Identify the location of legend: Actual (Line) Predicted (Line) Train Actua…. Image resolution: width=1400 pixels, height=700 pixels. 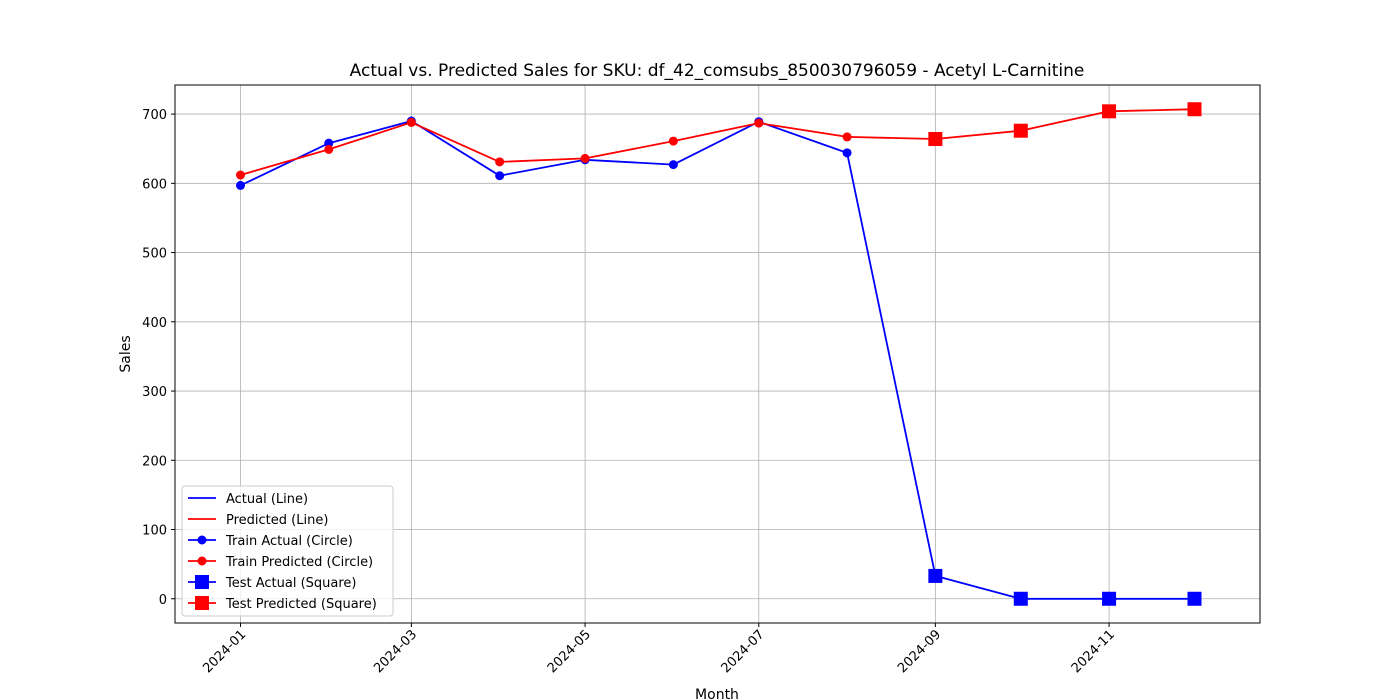
(287, 551).